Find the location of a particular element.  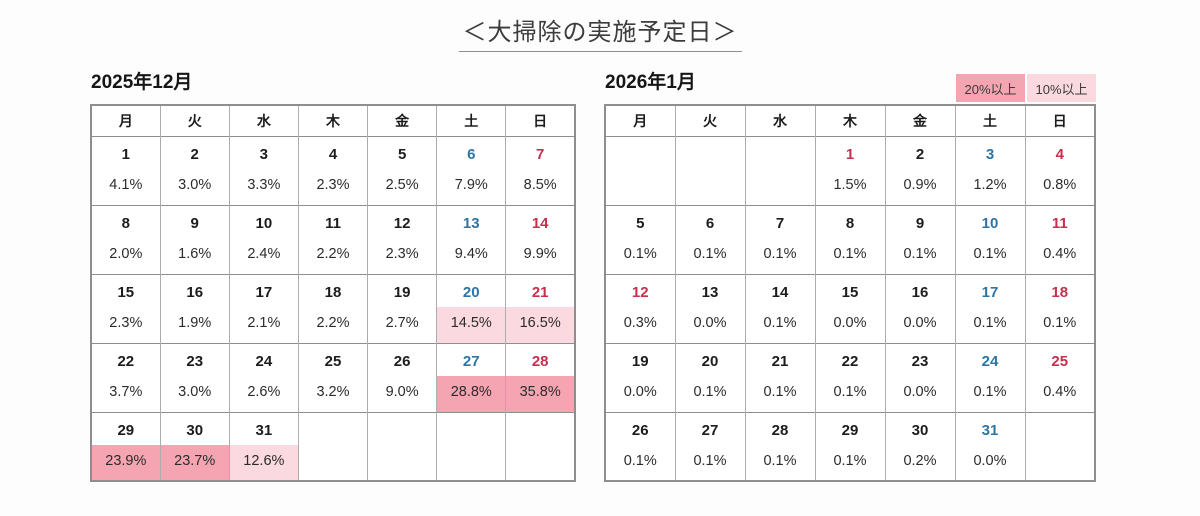

percent-cell: 2.7% is located at coordinates (402, 325).